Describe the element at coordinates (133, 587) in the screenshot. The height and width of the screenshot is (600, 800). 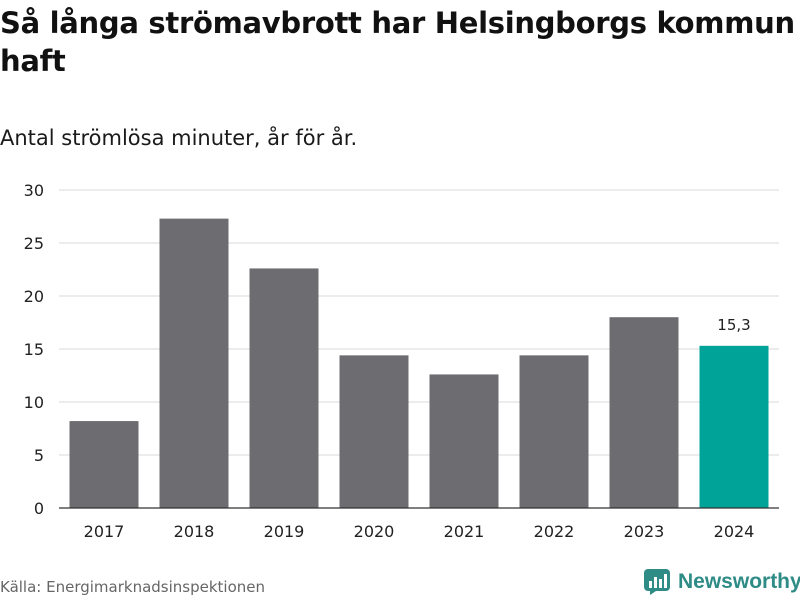
I see `source-note: Källa: Energimarknadsinspektionen` at that location.